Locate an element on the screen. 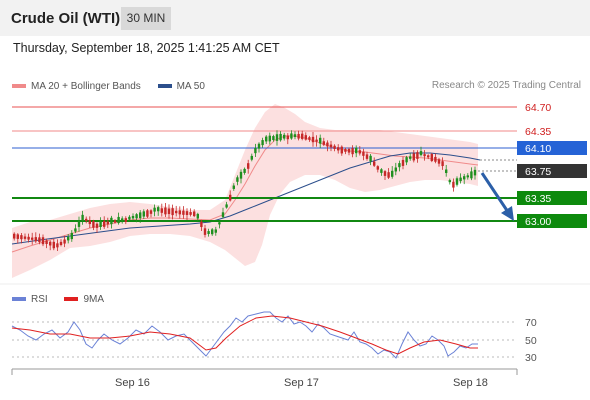 Image resolution: width=590 pixels, height=400 pixels. level-label-63-75: 63.75 is located at coordinates (538, 172).